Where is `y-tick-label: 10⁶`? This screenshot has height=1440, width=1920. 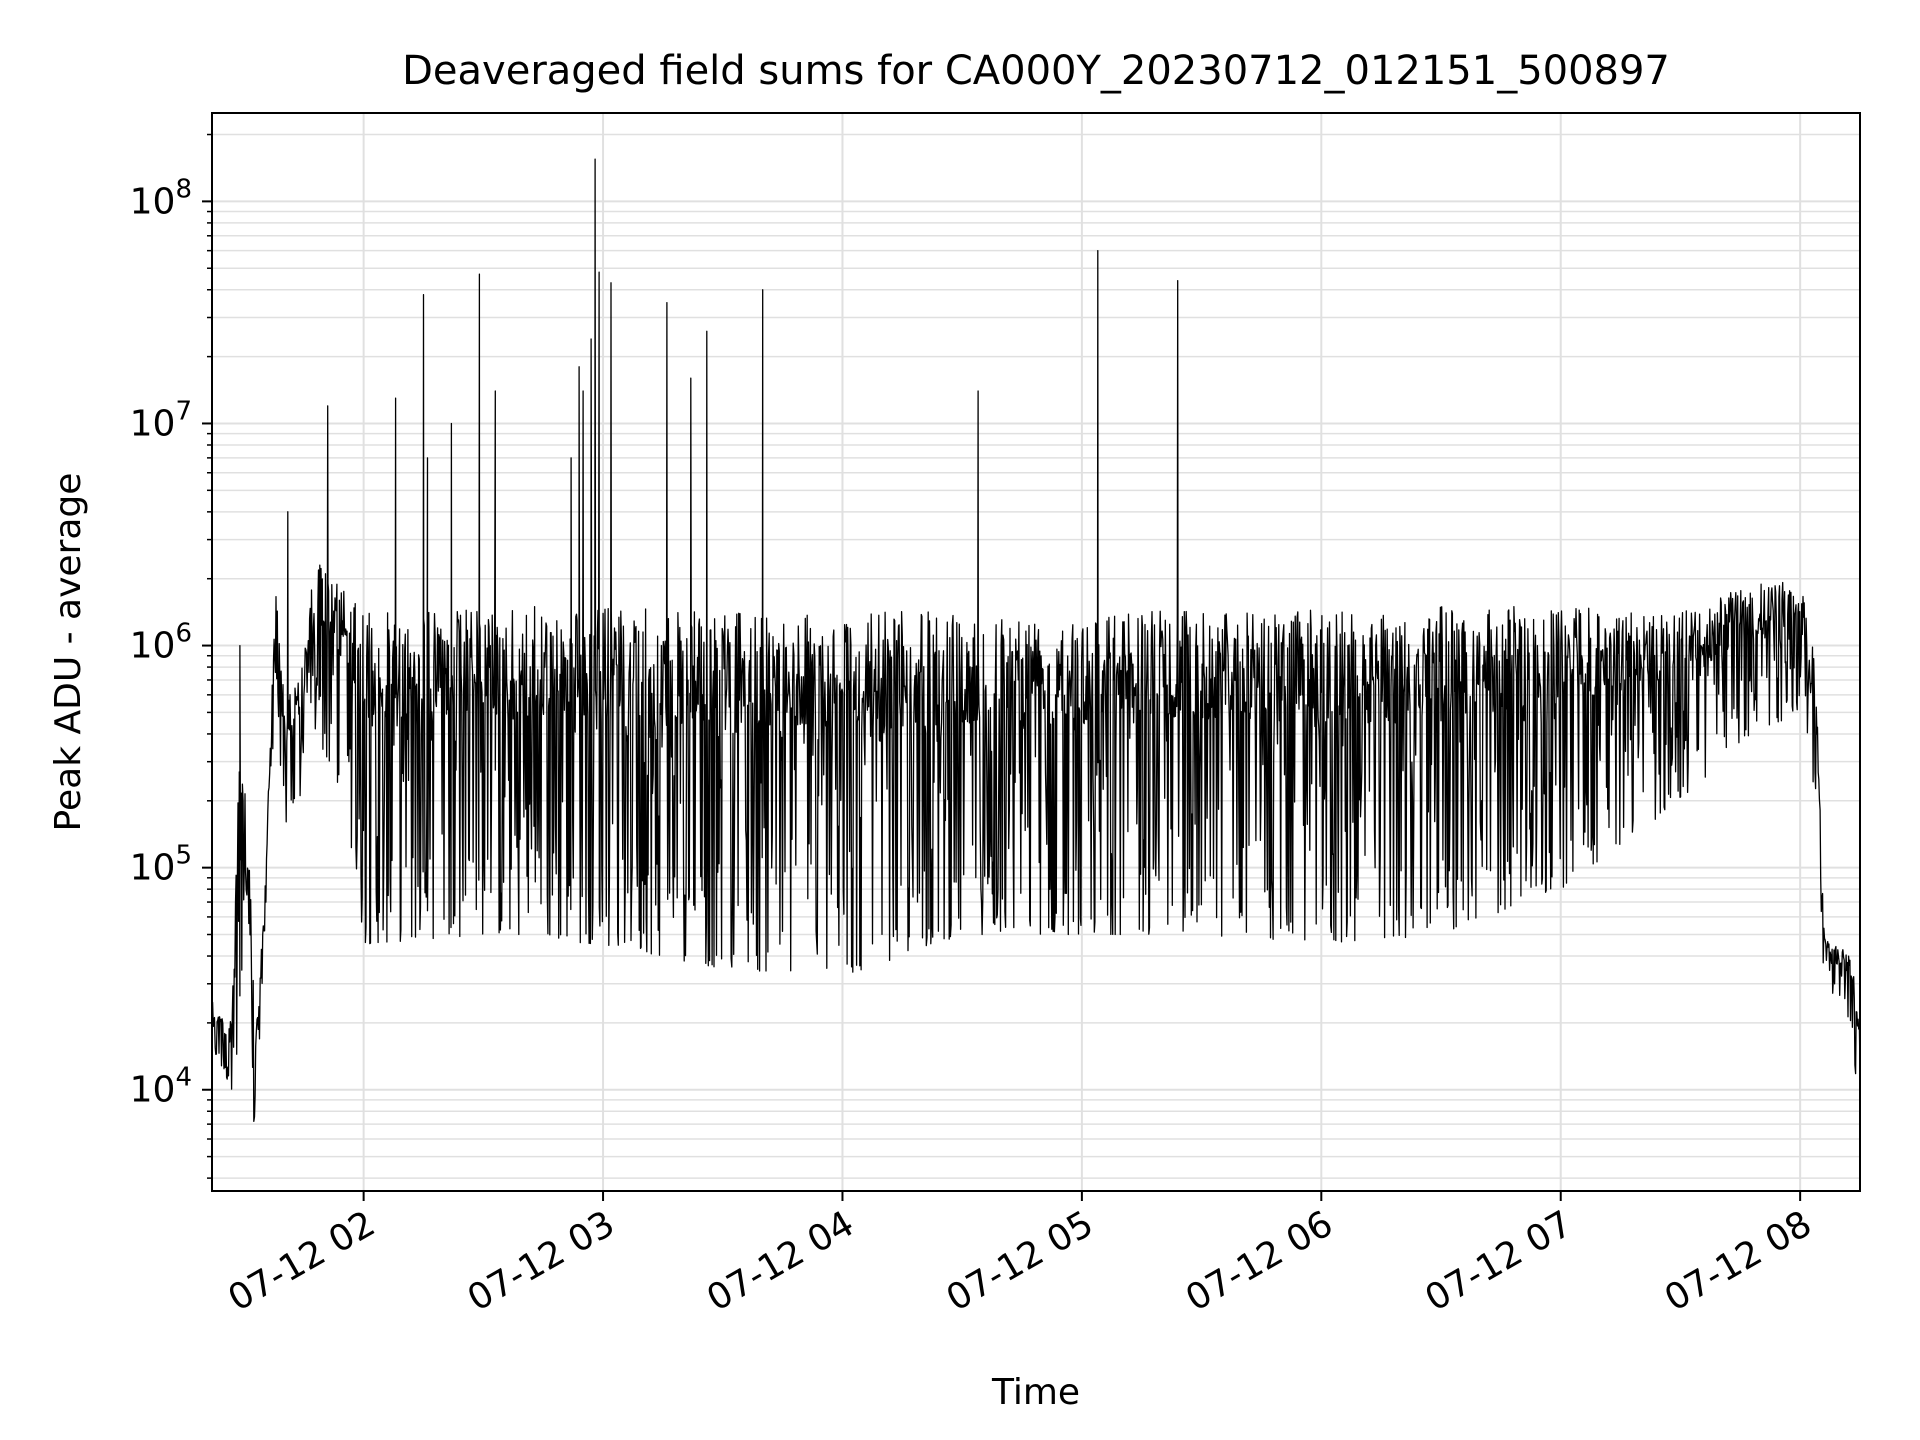 y-tick-label: 10⁶ is located at coordinates (161, 643).